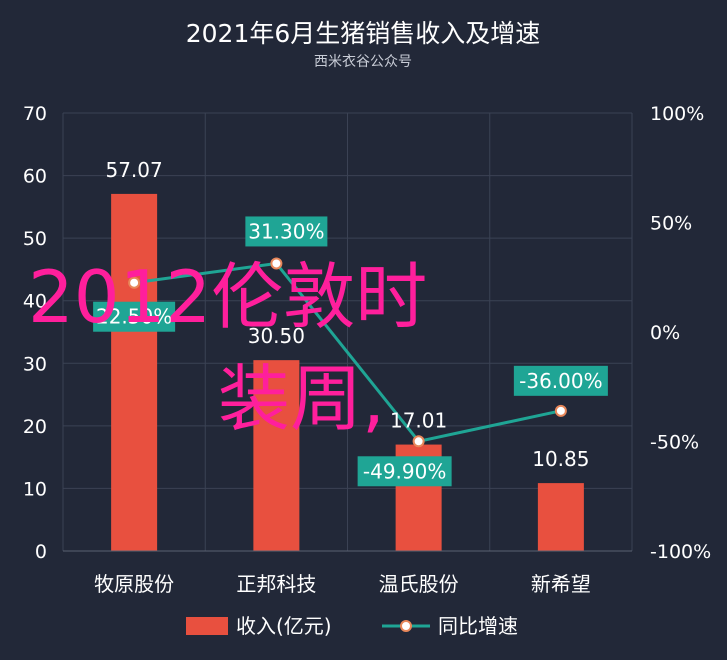 The image size is (727, 660). Describe the element at coordinates (560, 459) in the screenshot. I see `bar-value-label: 10.85` at that location.